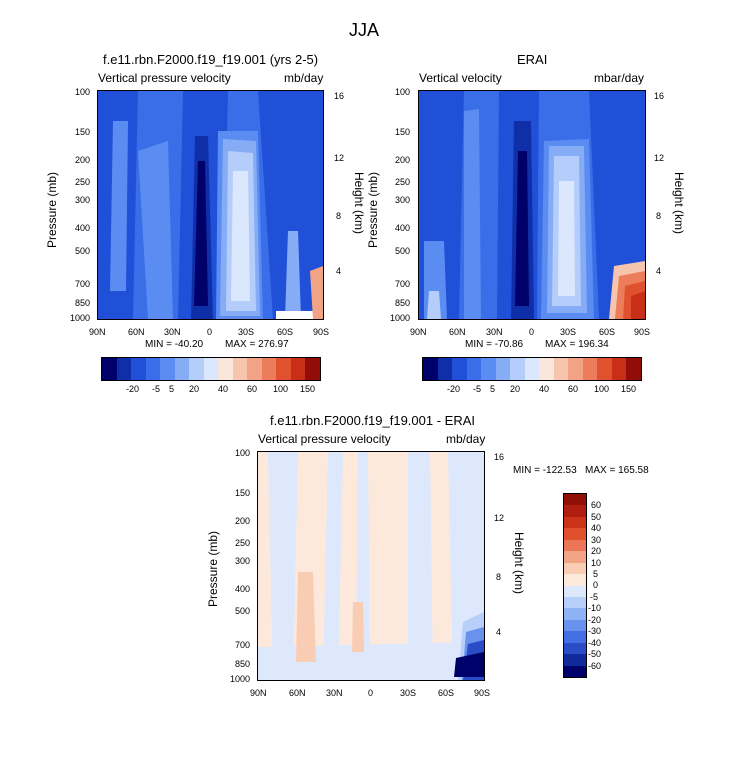 This screenshot has height=774, width=733. Describe the element at coordinates (258, 693) in the screenshot. I see `panel3-x-tick: 90N` at that location.